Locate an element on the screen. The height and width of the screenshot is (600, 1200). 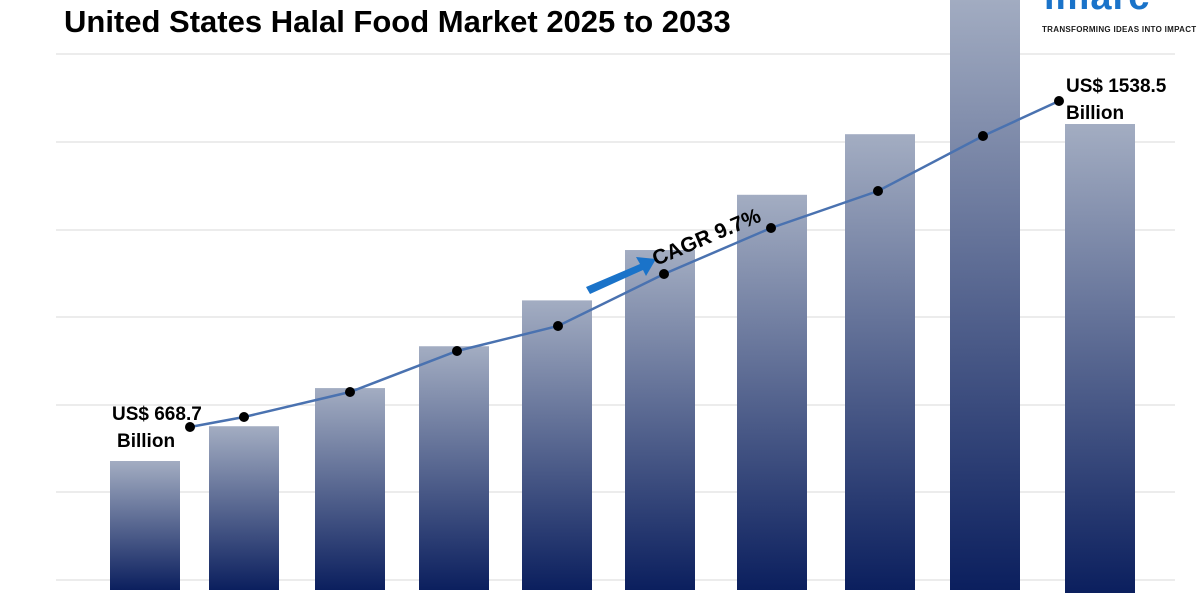
imarc-logo: imarc TRANSFORMING IDEAS INTO IMPACT is located at coordinates (1120, 20).